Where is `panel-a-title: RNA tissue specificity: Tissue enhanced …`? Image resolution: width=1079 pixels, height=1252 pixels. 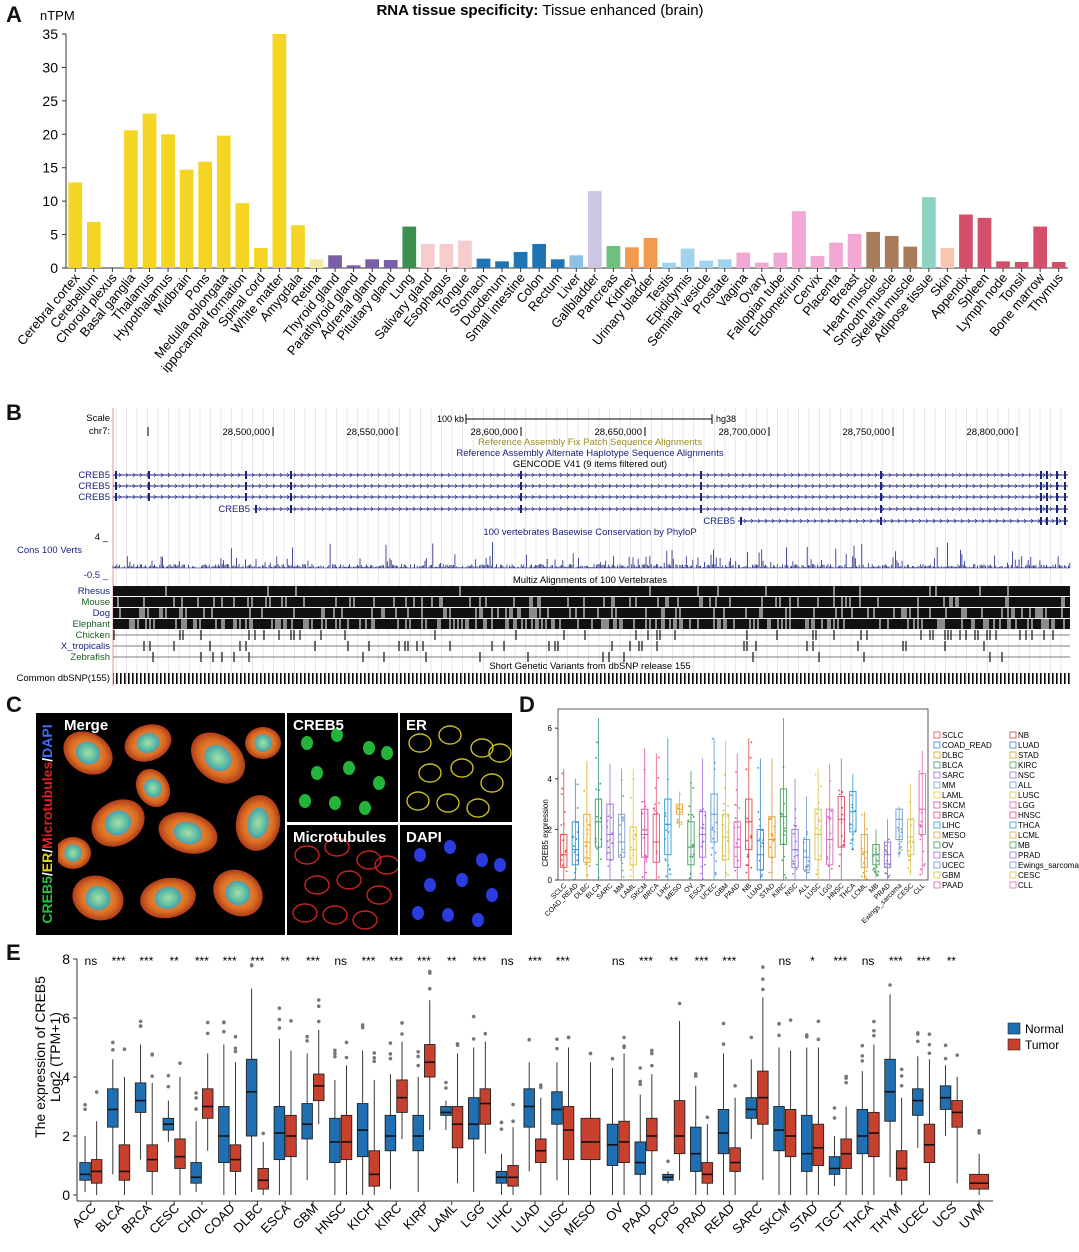 panel-a-title: RNA tissue specificity: Tissue enhanced … is located at coordinates (539, 10).